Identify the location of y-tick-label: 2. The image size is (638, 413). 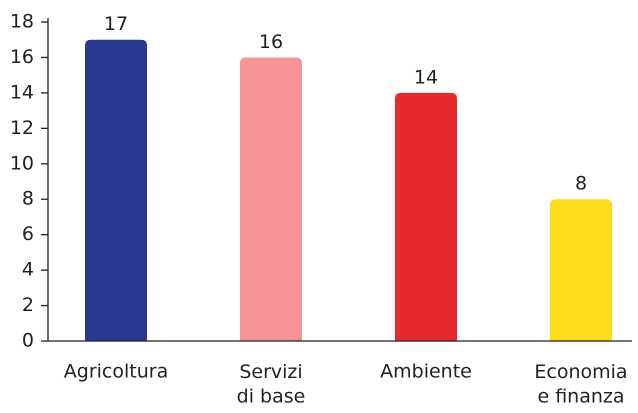
(28, 305).